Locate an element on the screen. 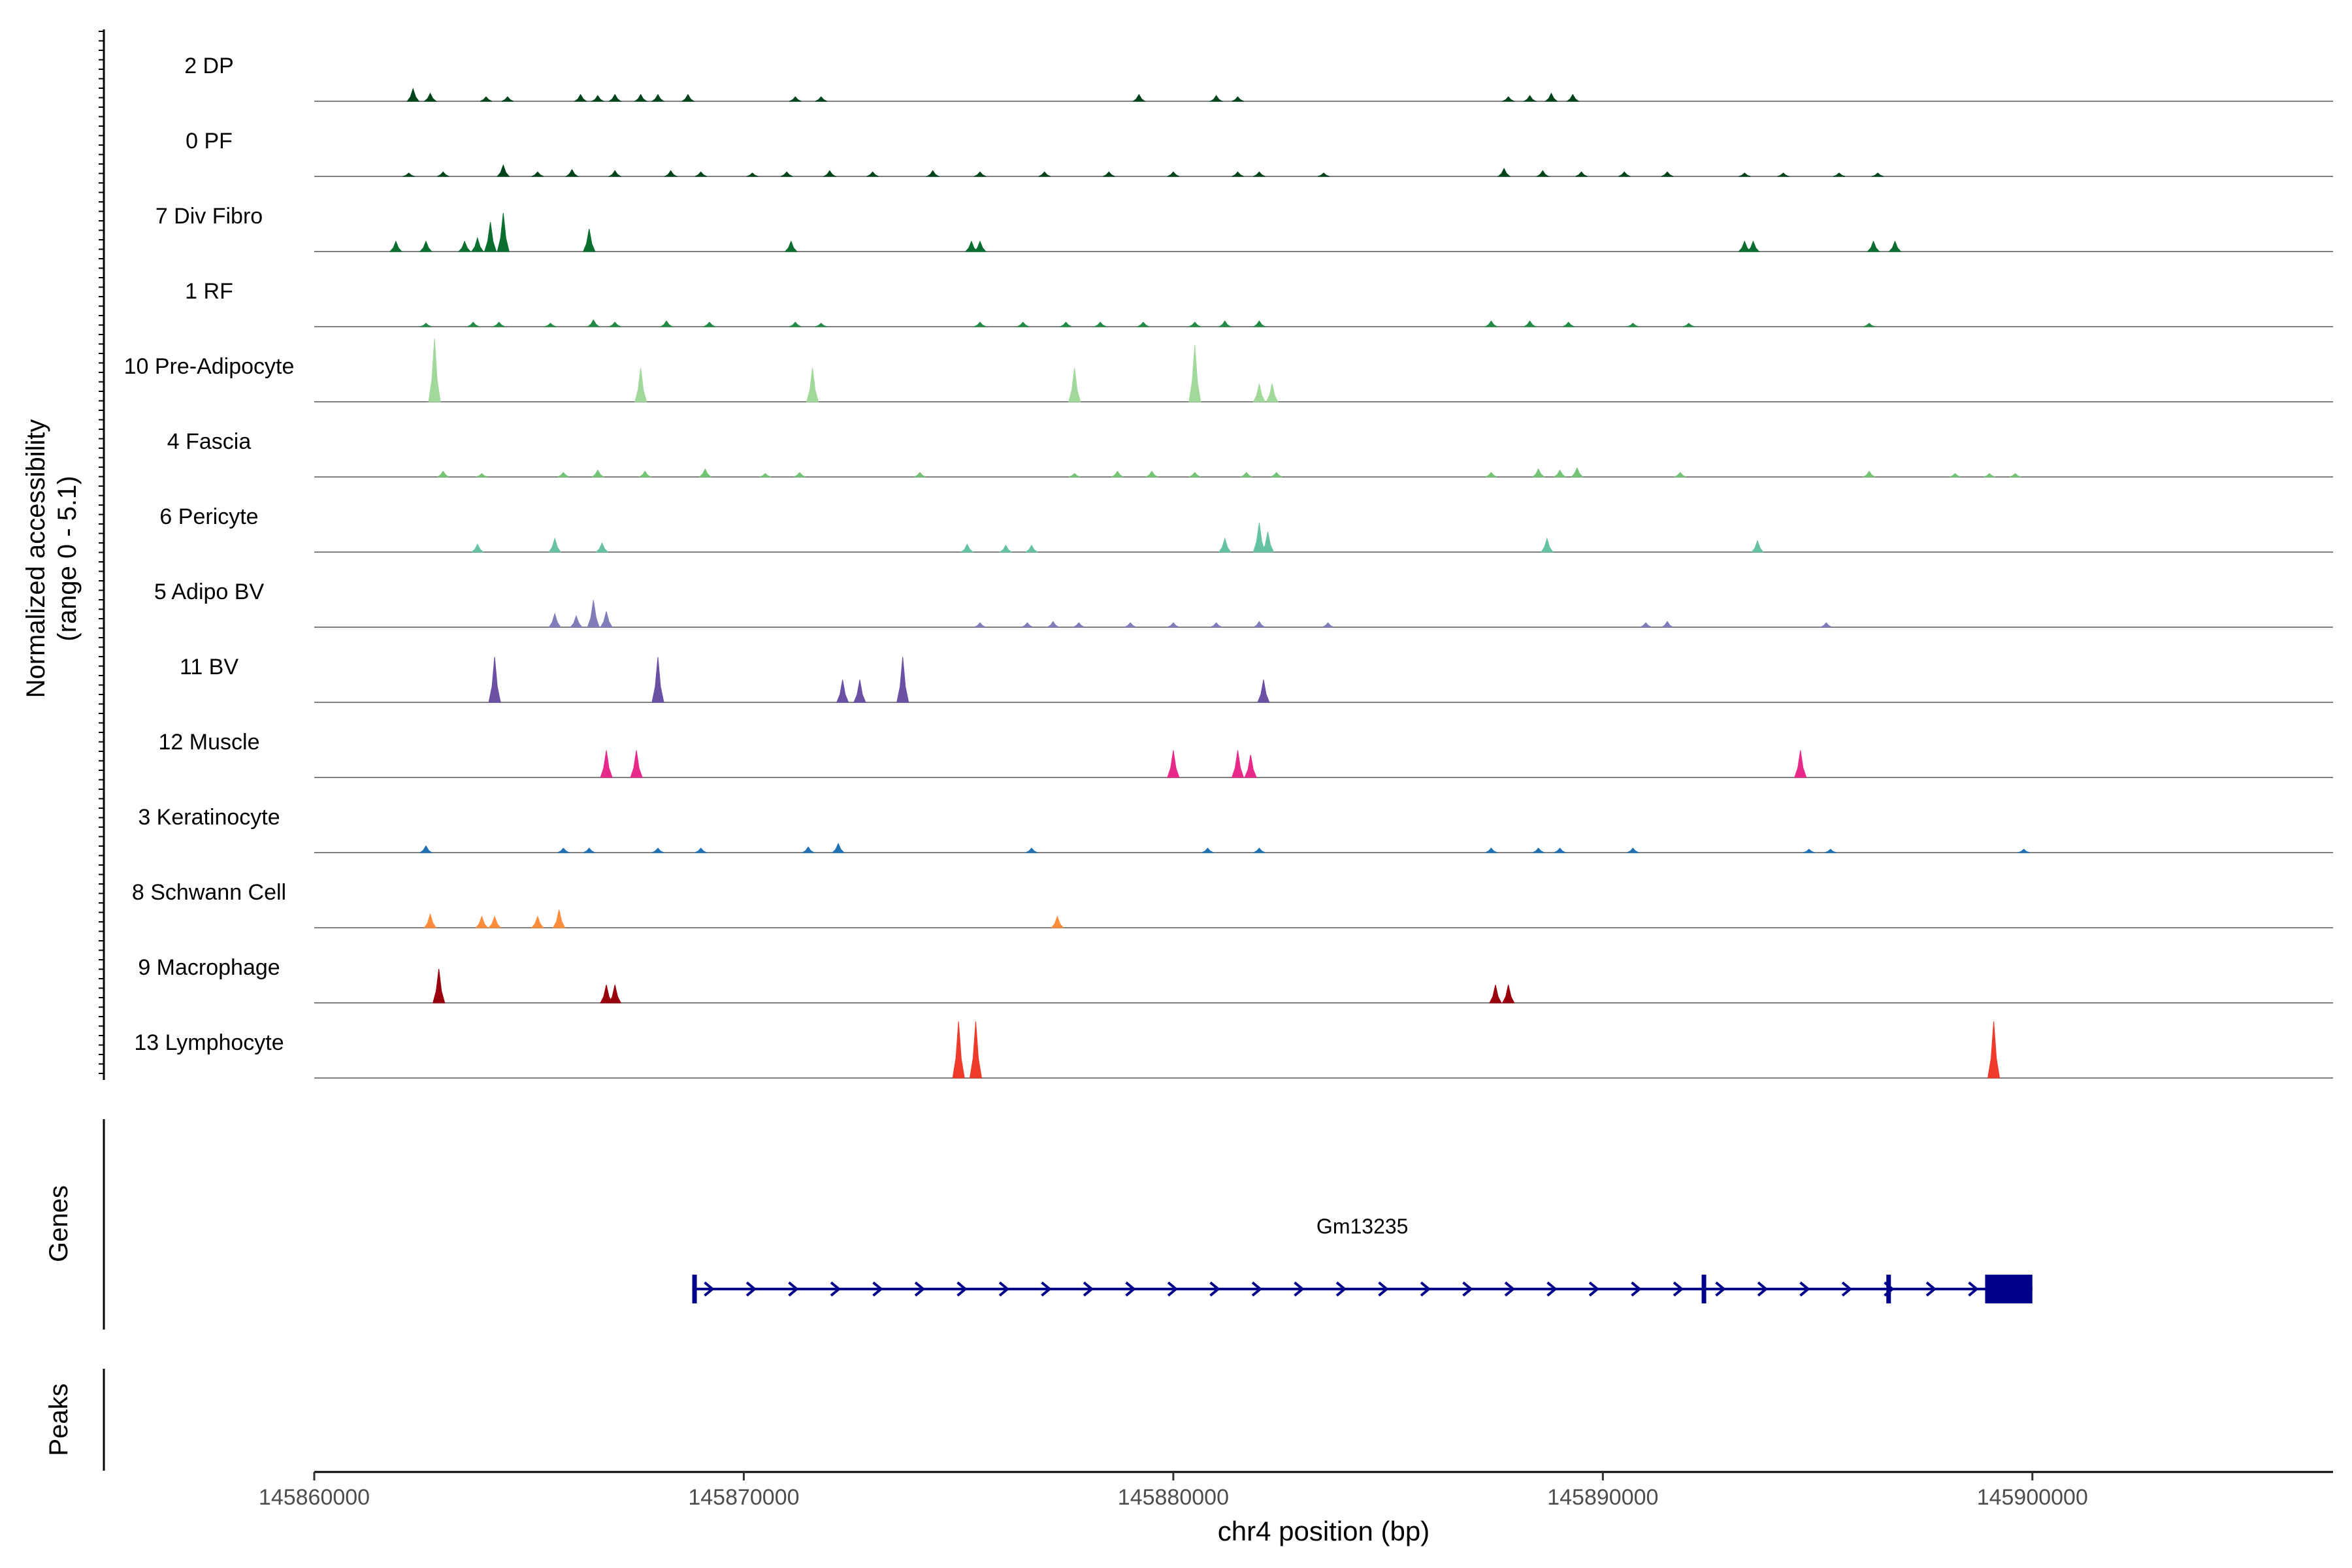 This screenshot has width=2352, height=1568. track-13-lymphocyte: 13 Lymphocyte is located at coordinates (1233, 1050).